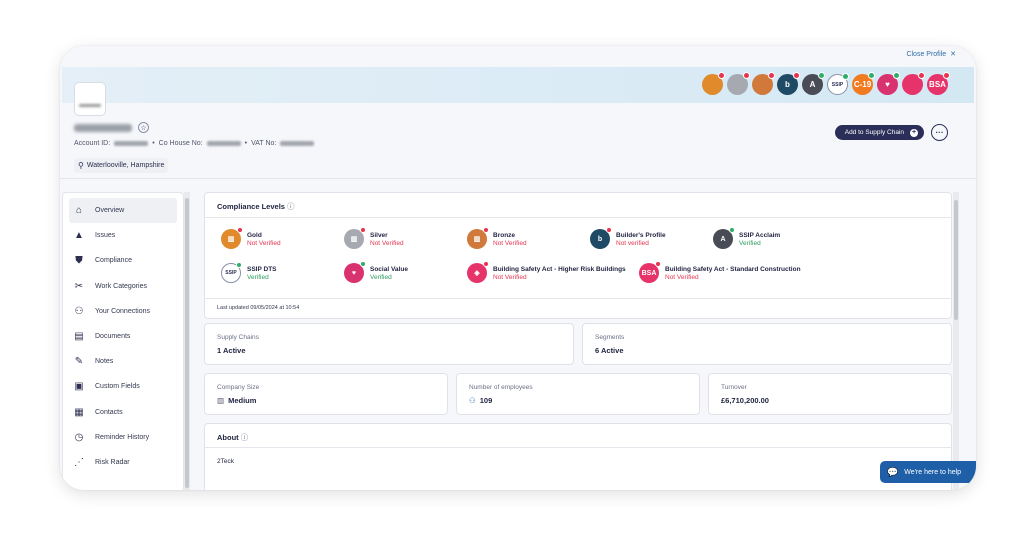 This screenshot has width=1024, height=534. I want to click on sidebar-item-notes: ✎ Notes, so click(123, 361).